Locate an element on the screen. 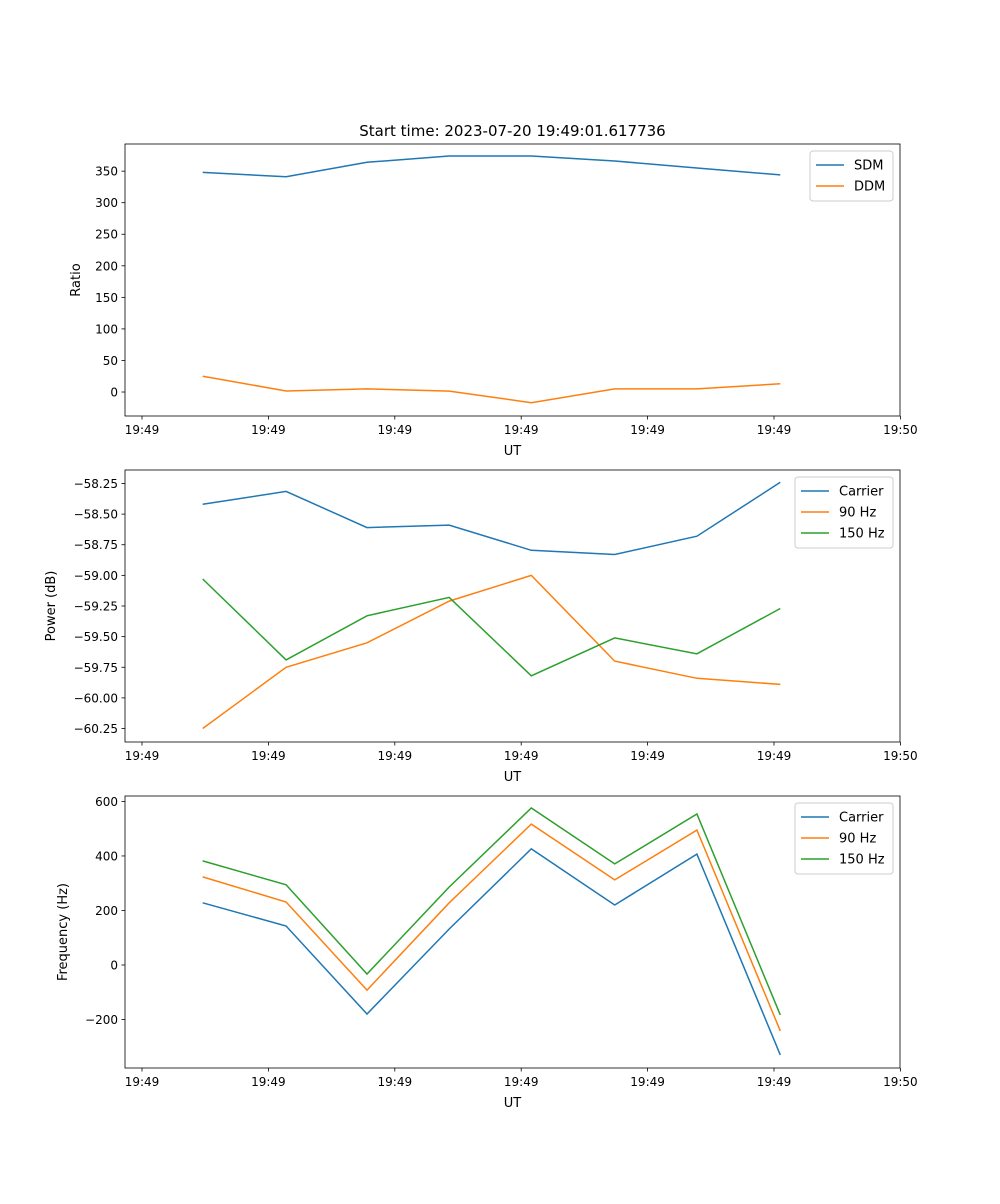 Image resolution: width=1000 pixels, height=1204 pixels. y-axis-label: Frequency (Hz) is located at coordinates (63, 932).